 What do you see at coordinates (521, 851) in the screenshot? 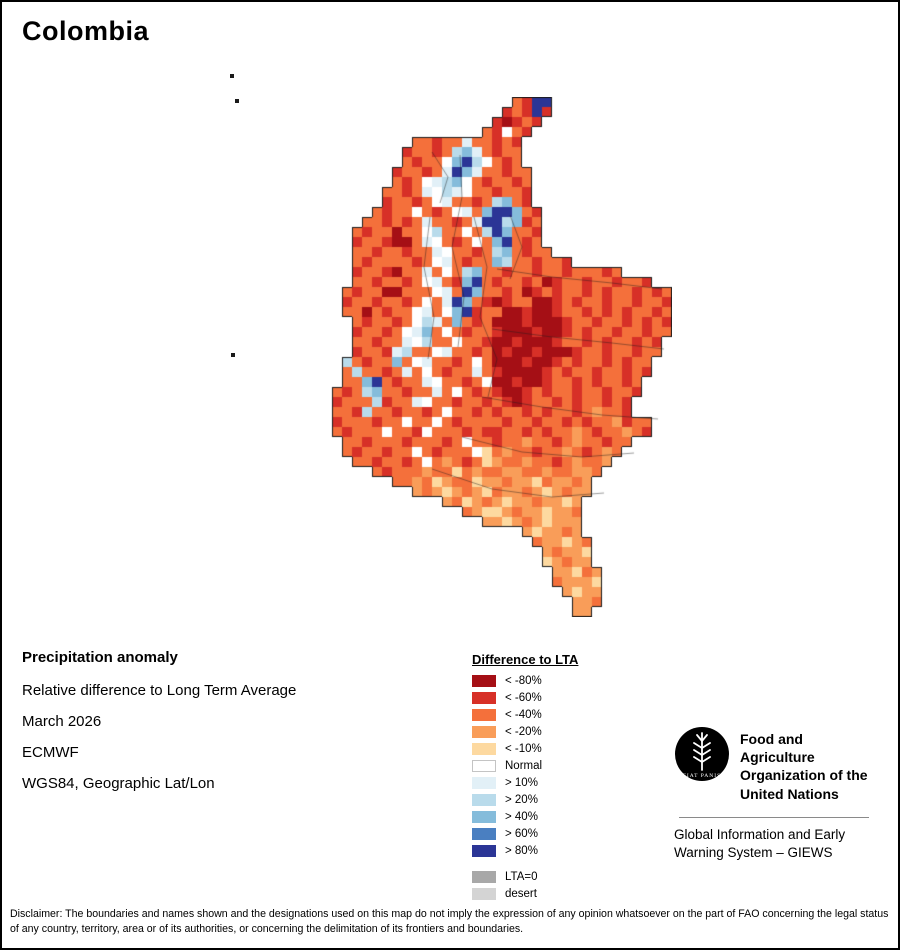
I see `legend-label: > 80%` at bounding box center [521, 851].